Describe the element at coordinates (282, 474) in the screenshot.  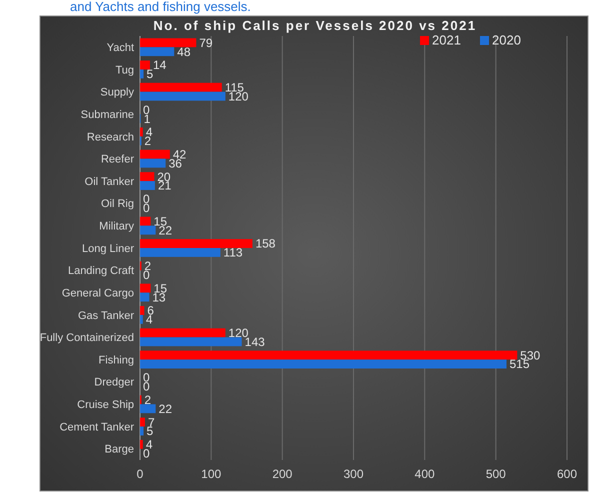
I see `x-tick-label: 200` at that location.